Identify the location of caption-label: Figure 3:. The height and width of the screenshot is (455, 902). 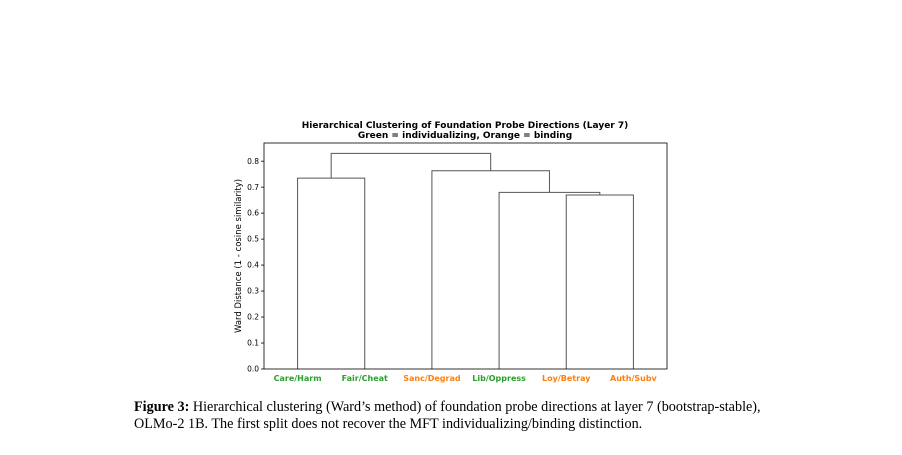
(162, 407).